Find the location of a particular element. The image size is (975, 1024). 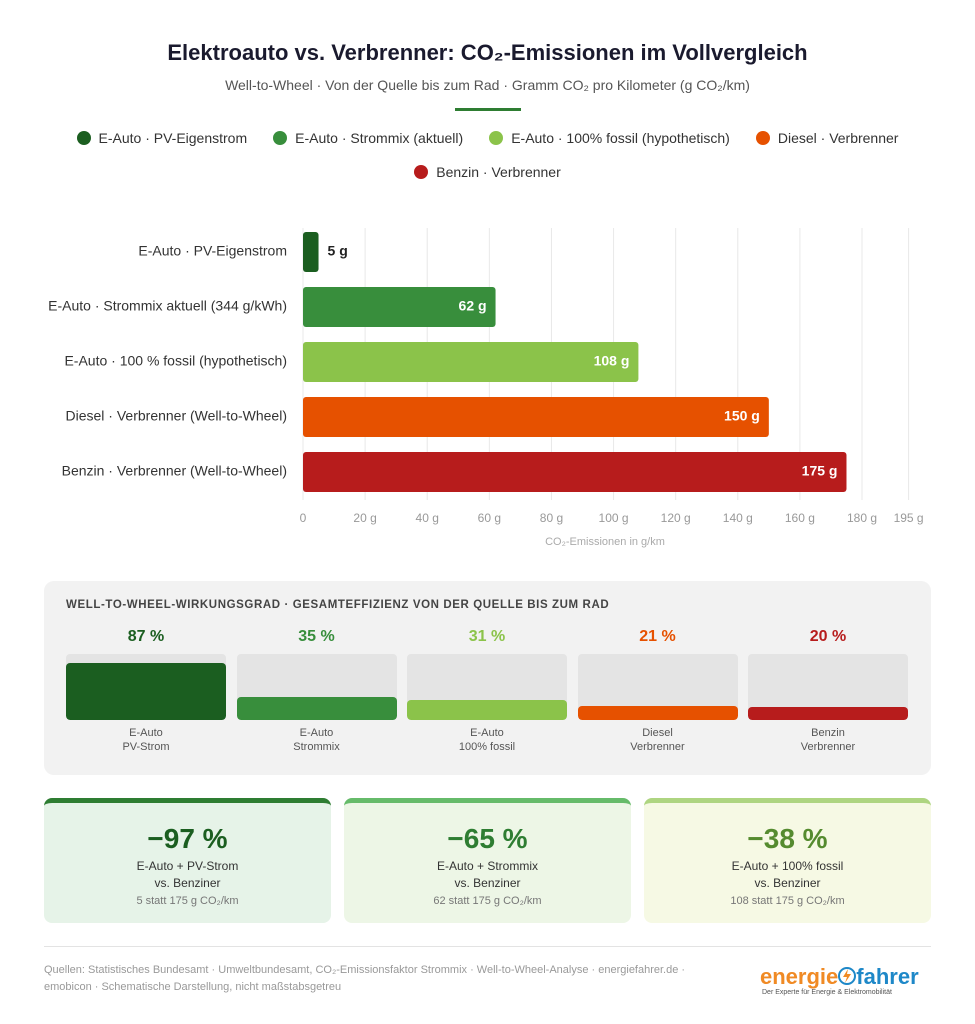

legend-item: E-Auto · Strommix (aktuell) is located at coordinates (368, 138).